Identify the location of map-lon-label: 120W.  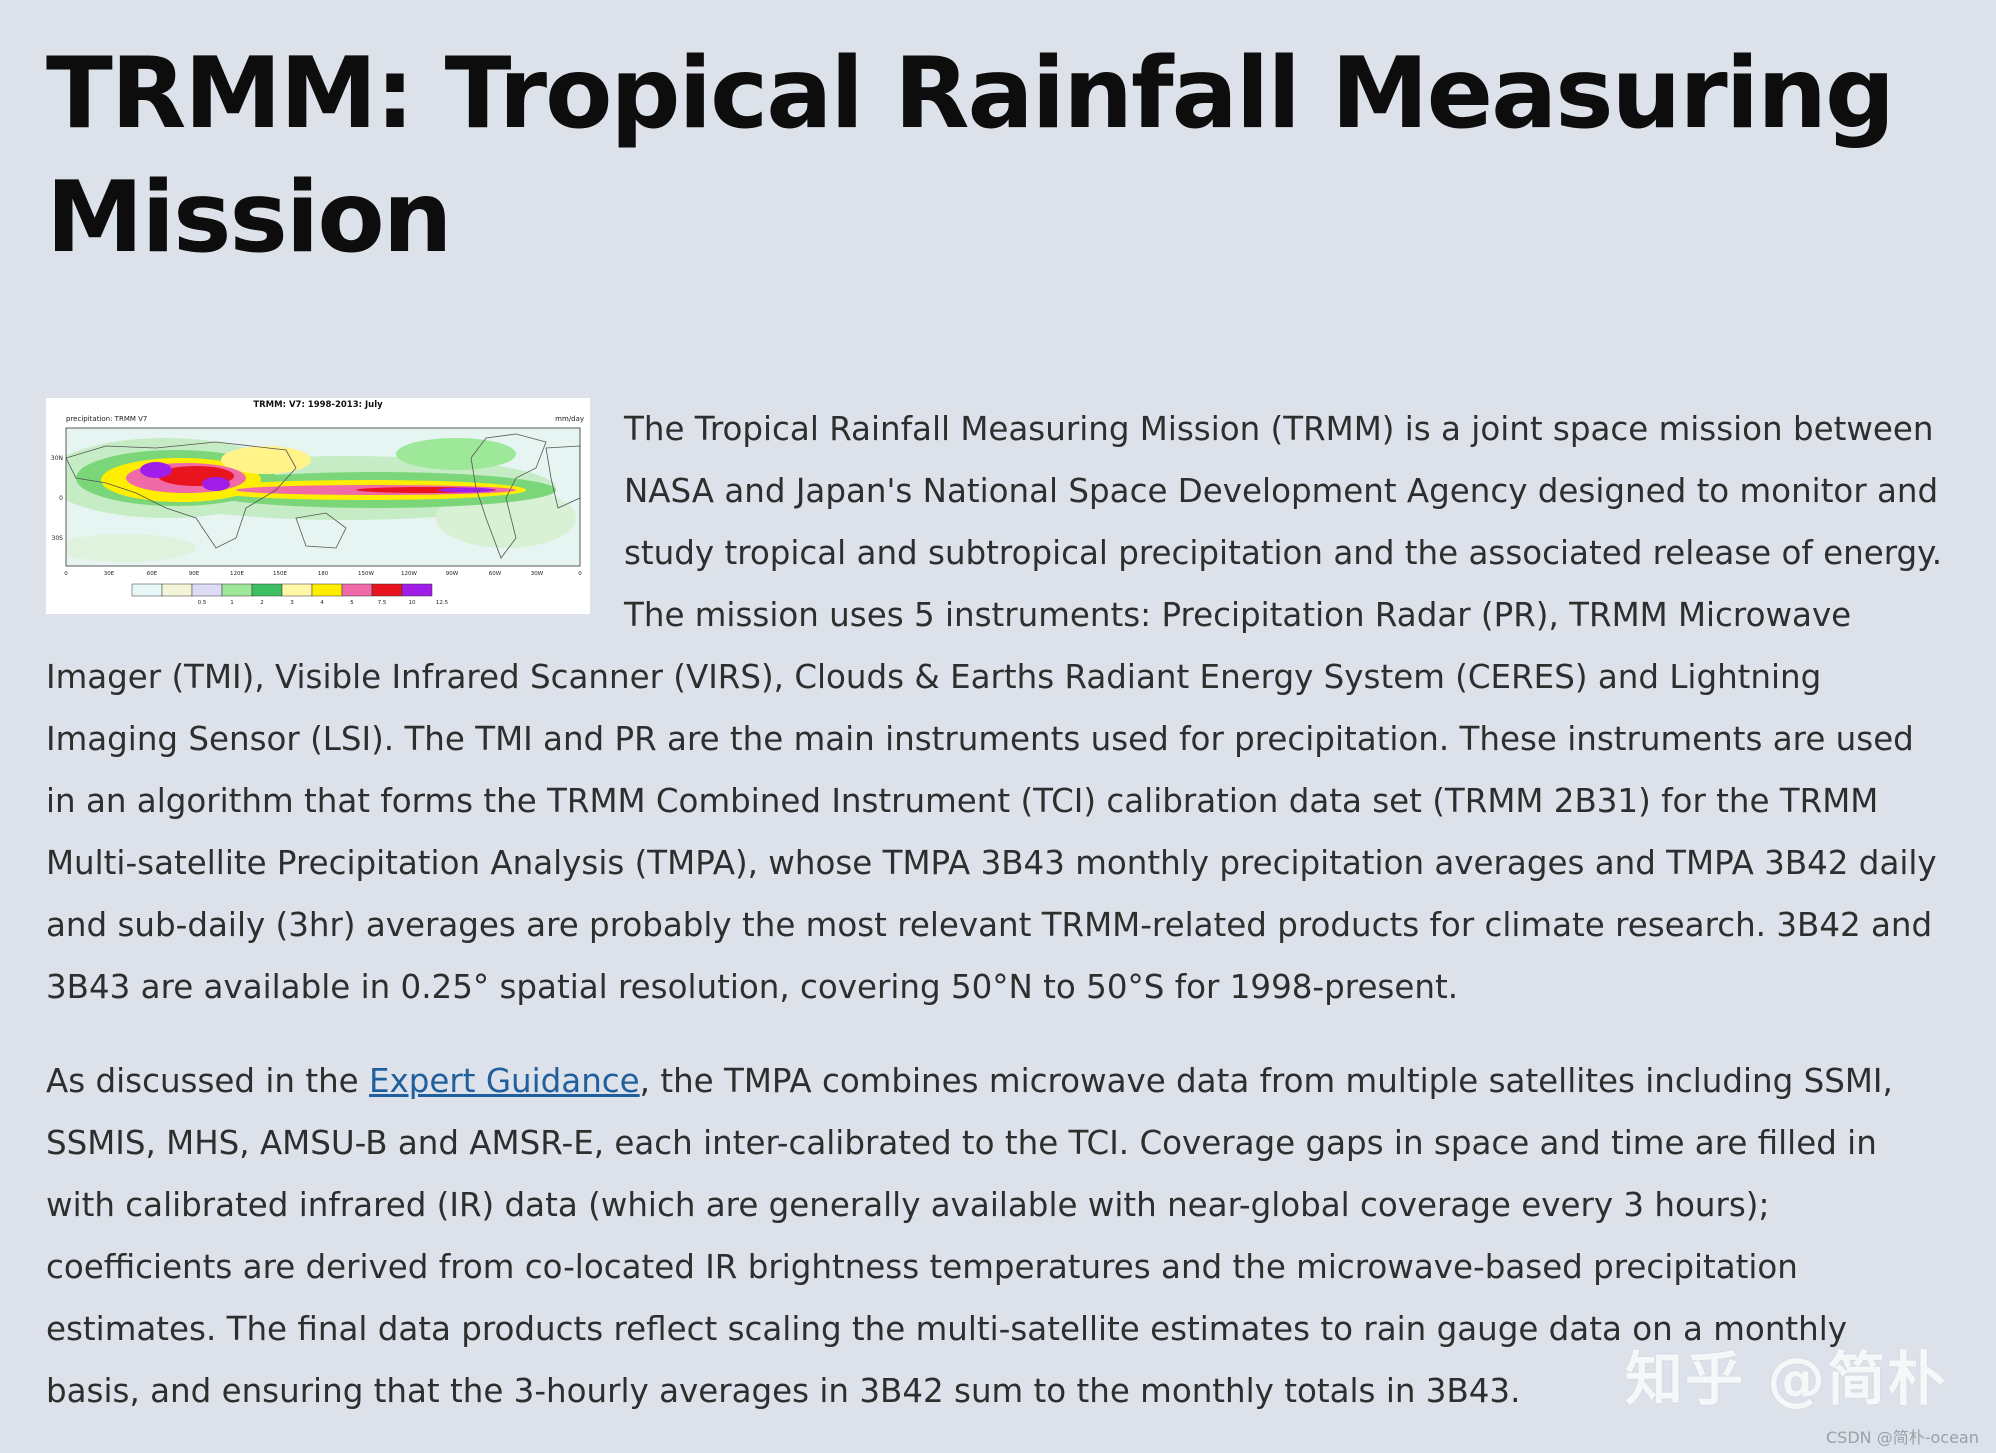
(409, 574).